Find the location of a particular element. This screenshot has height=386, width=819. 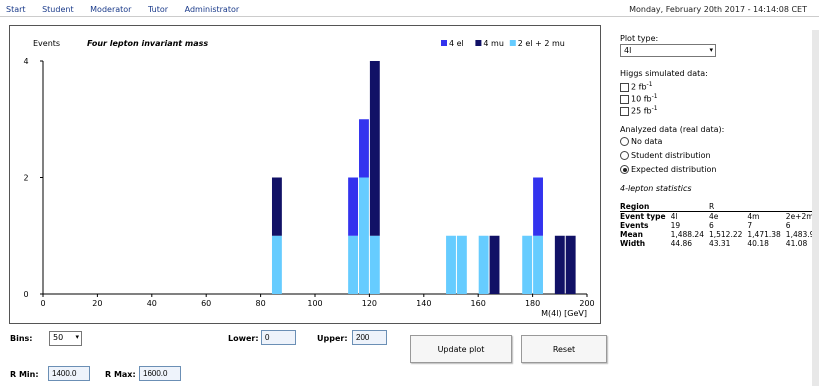

table-row: Events 19 6 7 6 is located at coordinates (719, 225).